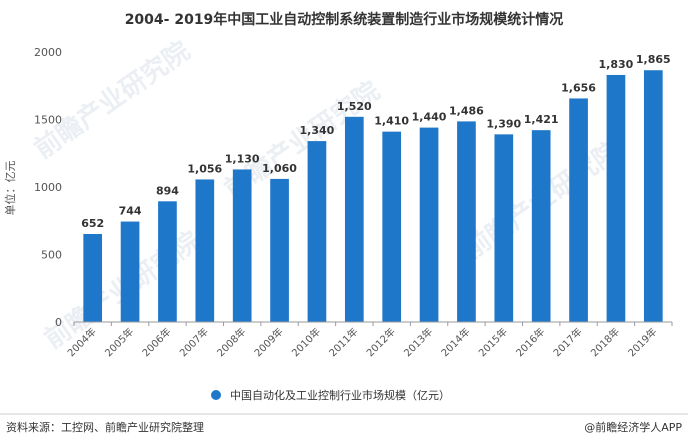 This screenshot has width=688, height=445. I want to click on data-label: 1,440, so click(429, 117).